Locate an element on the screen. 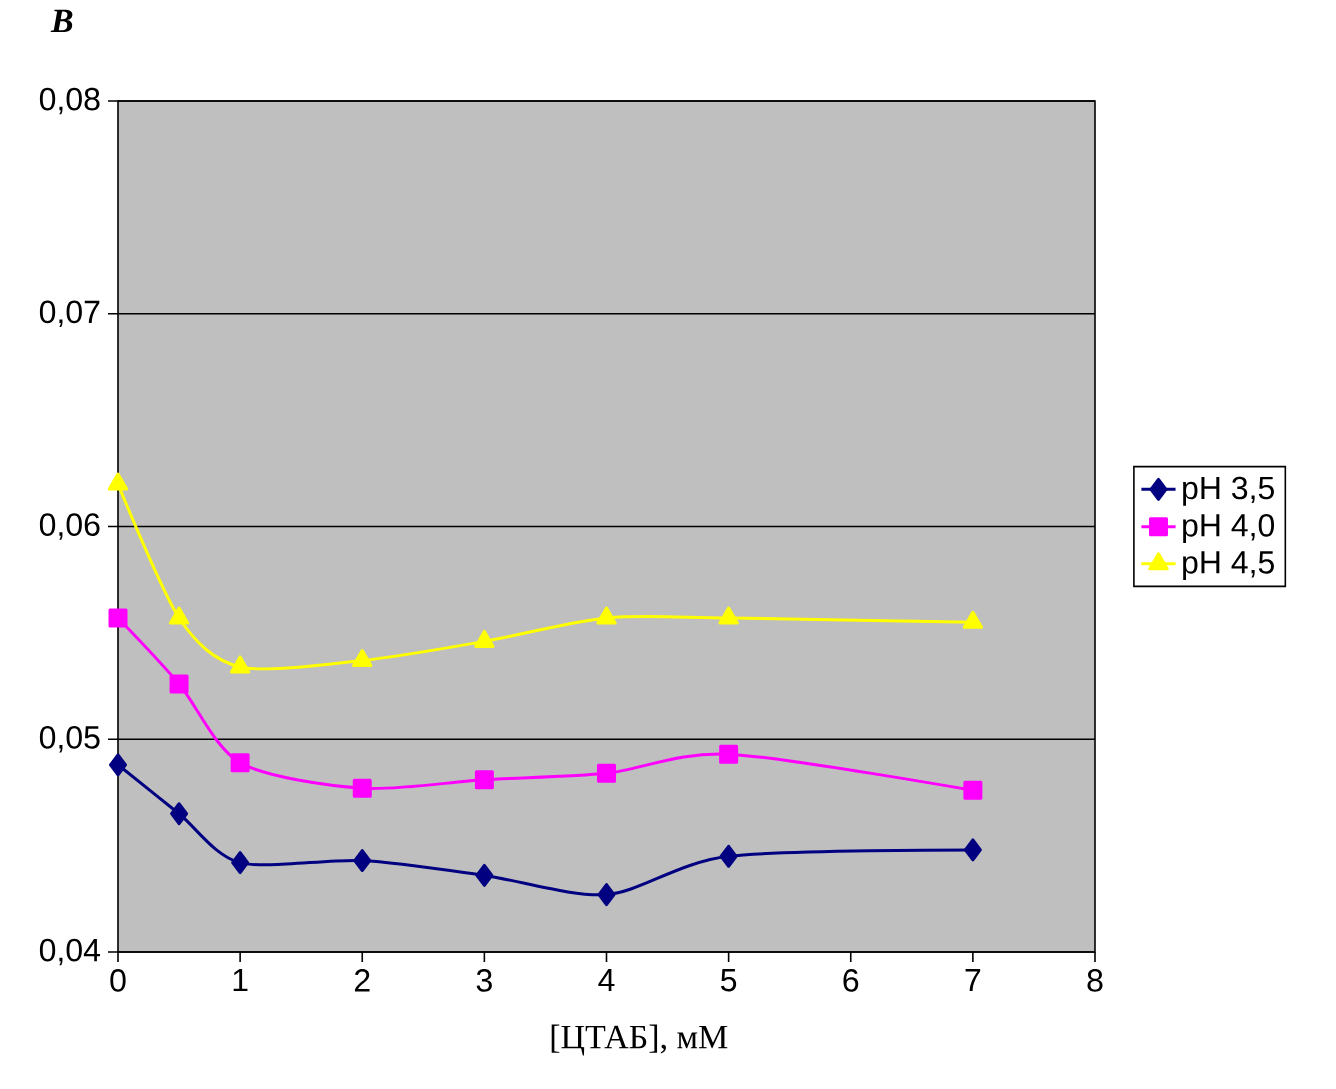 Image resolution: width=1336 pixels, height=1089 pixels. x-tick-label: 0 is located at coordinates (118, 980).